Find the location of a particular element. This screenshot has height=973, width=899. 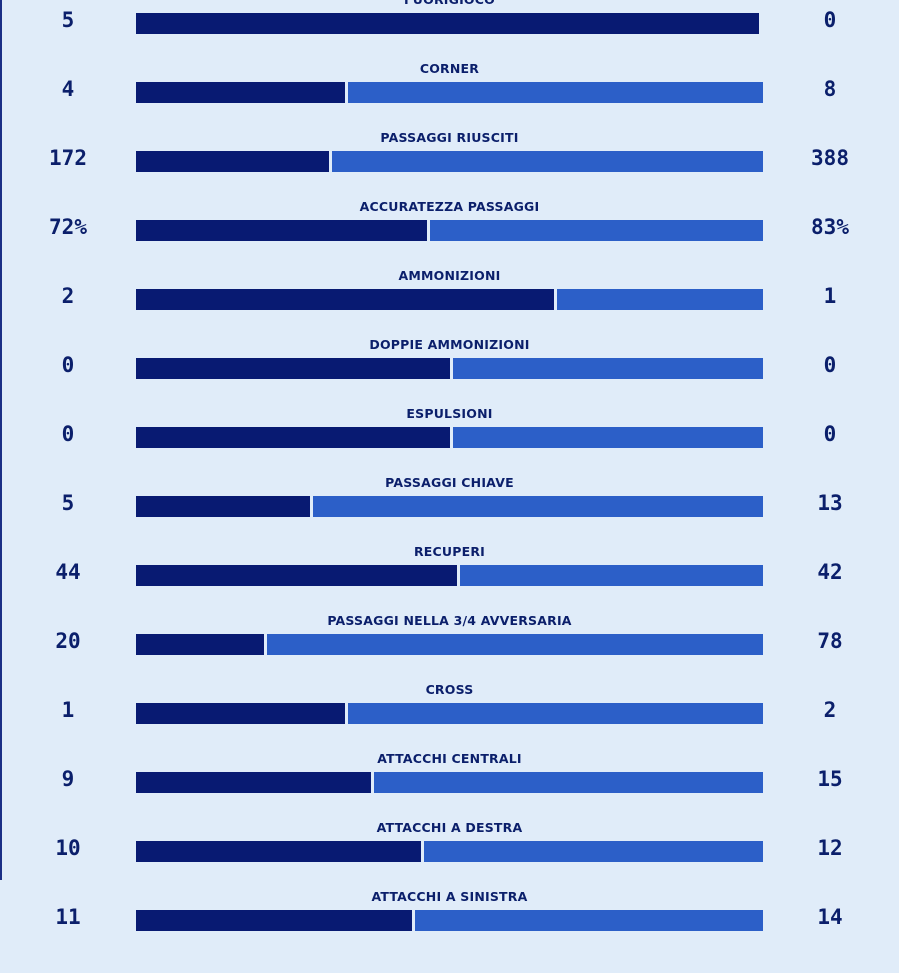

home-value: 172 is located at coordinates (68, 158).